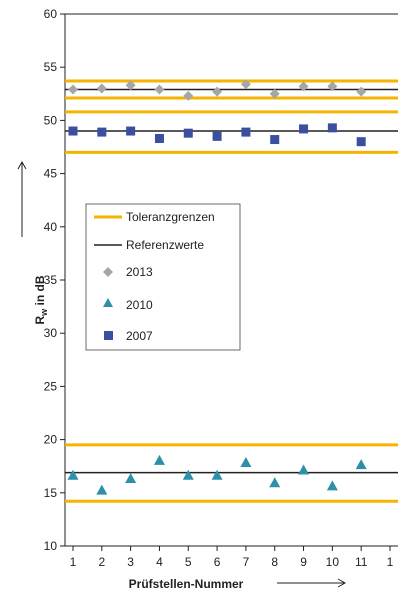 Image resolution: width=398 pixels, height=597 pixels. I want to click on y-axis-title-main: R, so click(40, 320).